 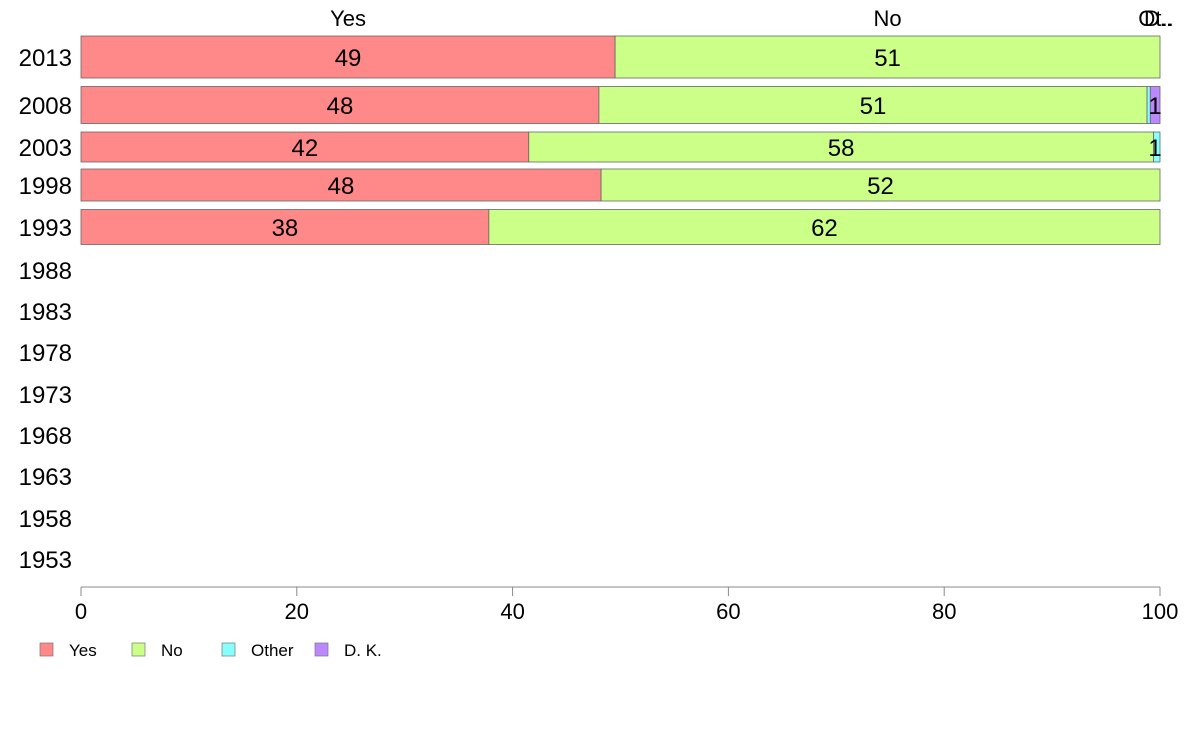 I want to click on y-tick-label: 1998, so click(x=45, y=186).